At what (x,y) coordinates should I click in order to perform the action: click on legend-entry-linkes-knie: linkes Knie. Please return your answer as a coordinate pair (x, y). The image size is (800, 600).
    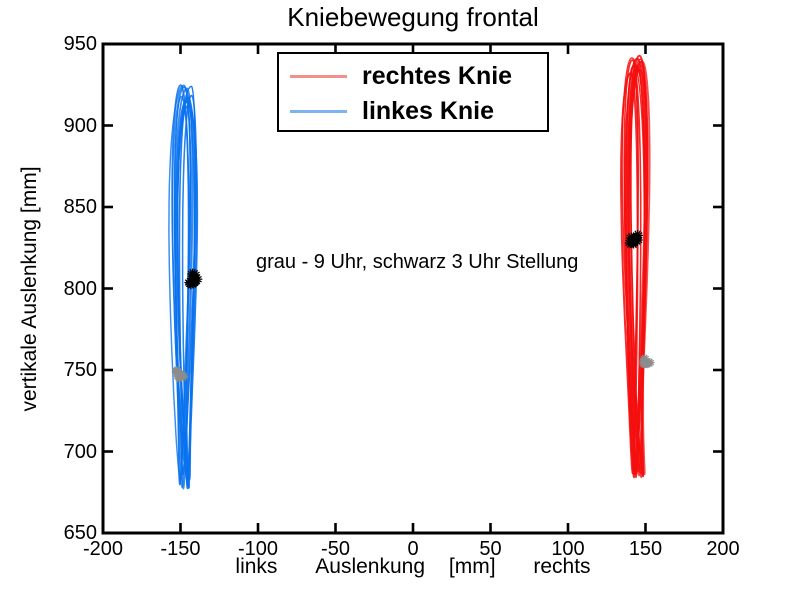
    Looking at the image, I should click on (413, 111).